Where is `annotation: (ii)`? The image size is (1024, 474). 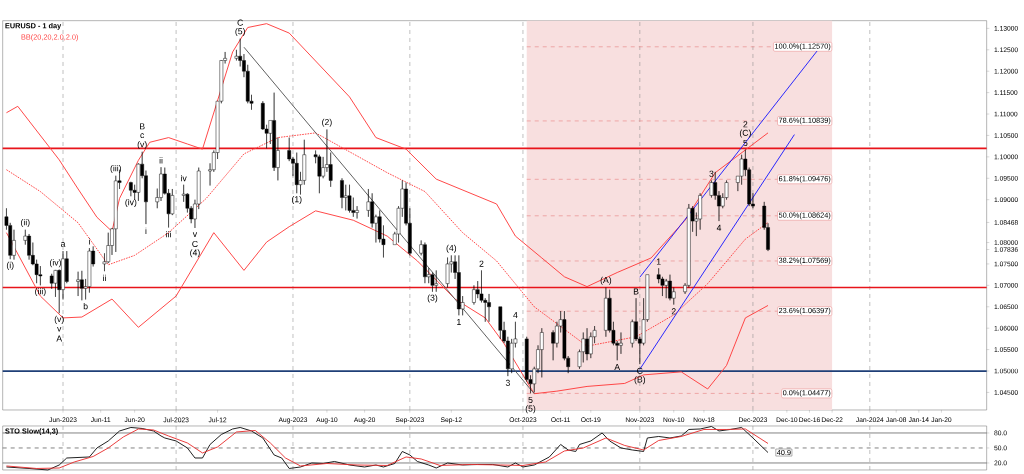
annotation: (ii) is located at coordinates (25, 223).